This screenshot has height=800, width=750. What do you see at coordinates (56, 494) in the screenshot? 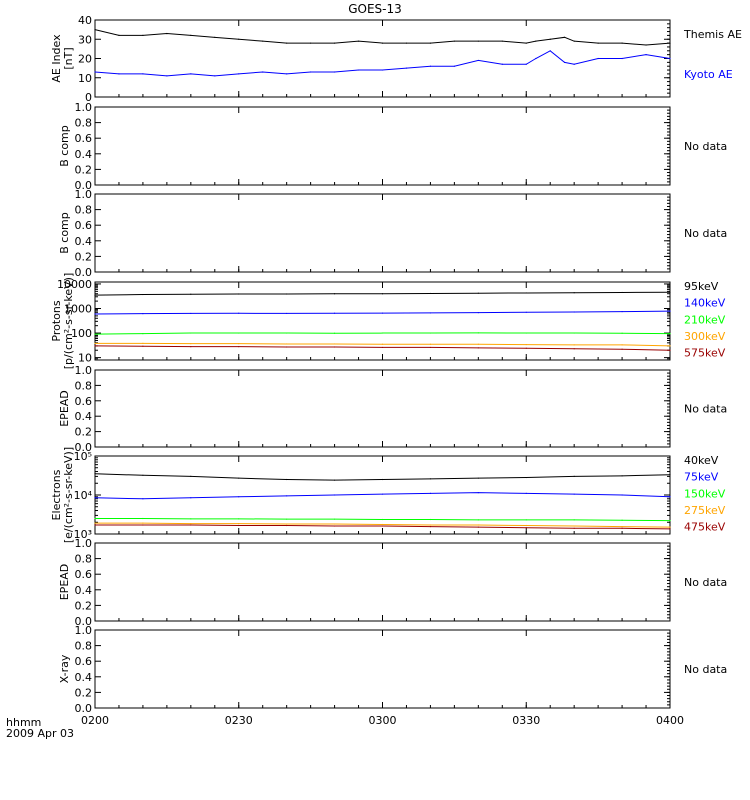
I see `panel-6-ylabel: Electrons` at bounding box center [56, 494].